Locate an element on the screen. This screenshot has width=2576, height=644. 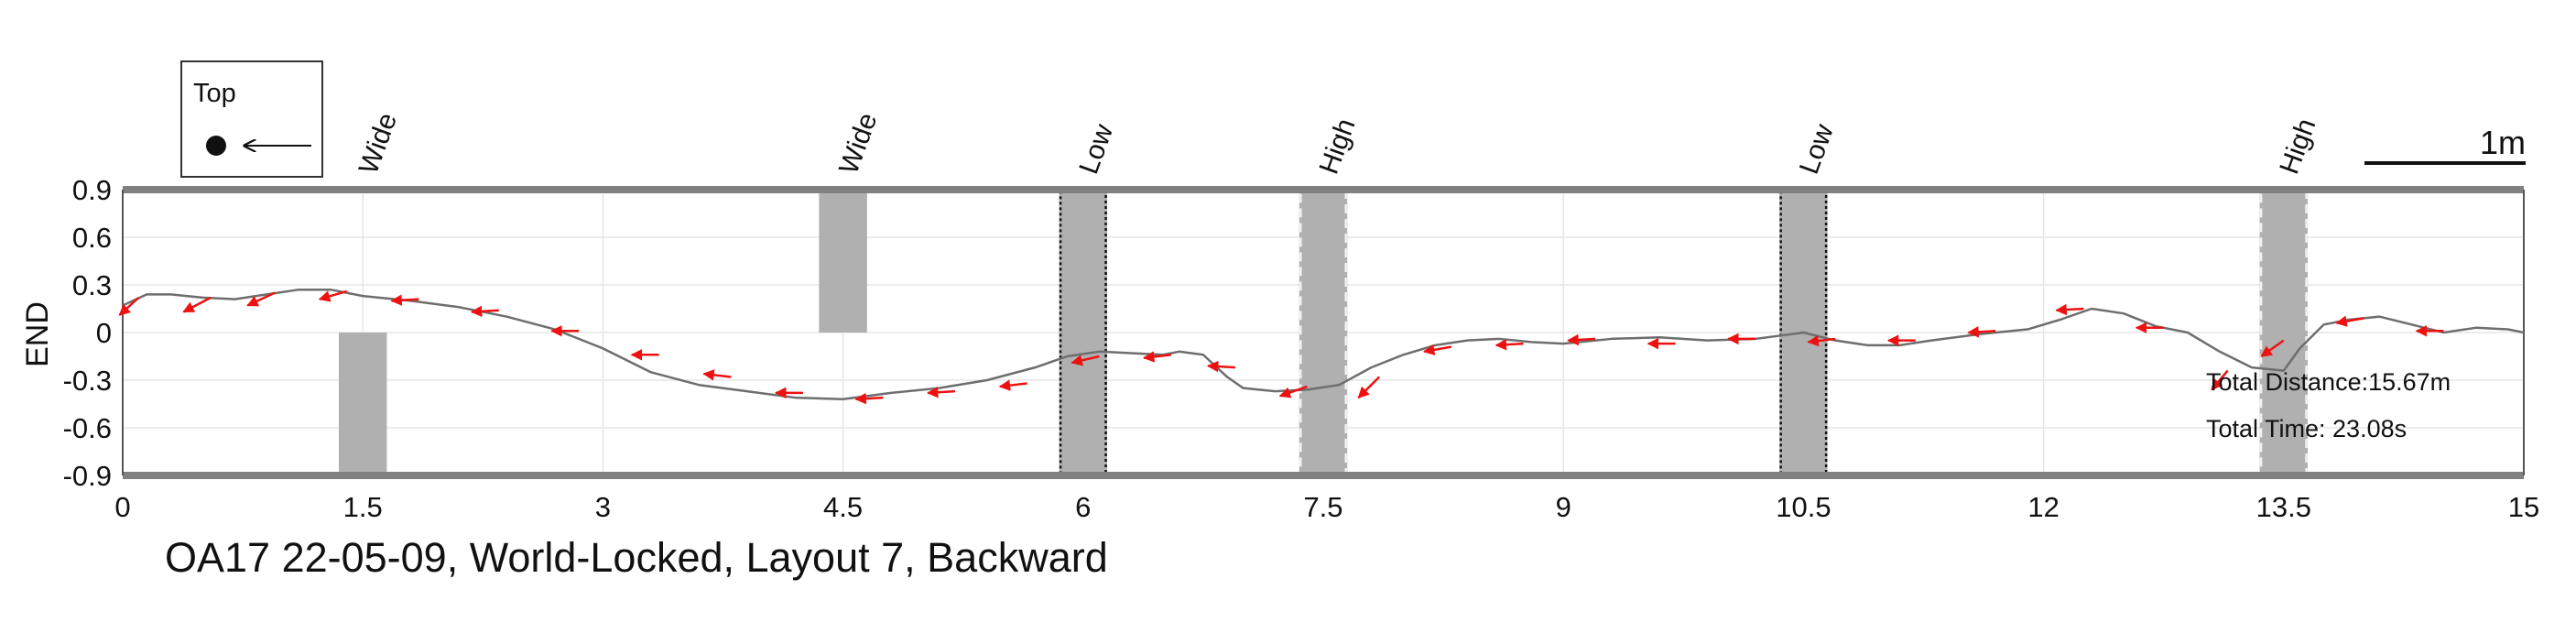
y-axis-label: END is located at coordinates (37, 334).